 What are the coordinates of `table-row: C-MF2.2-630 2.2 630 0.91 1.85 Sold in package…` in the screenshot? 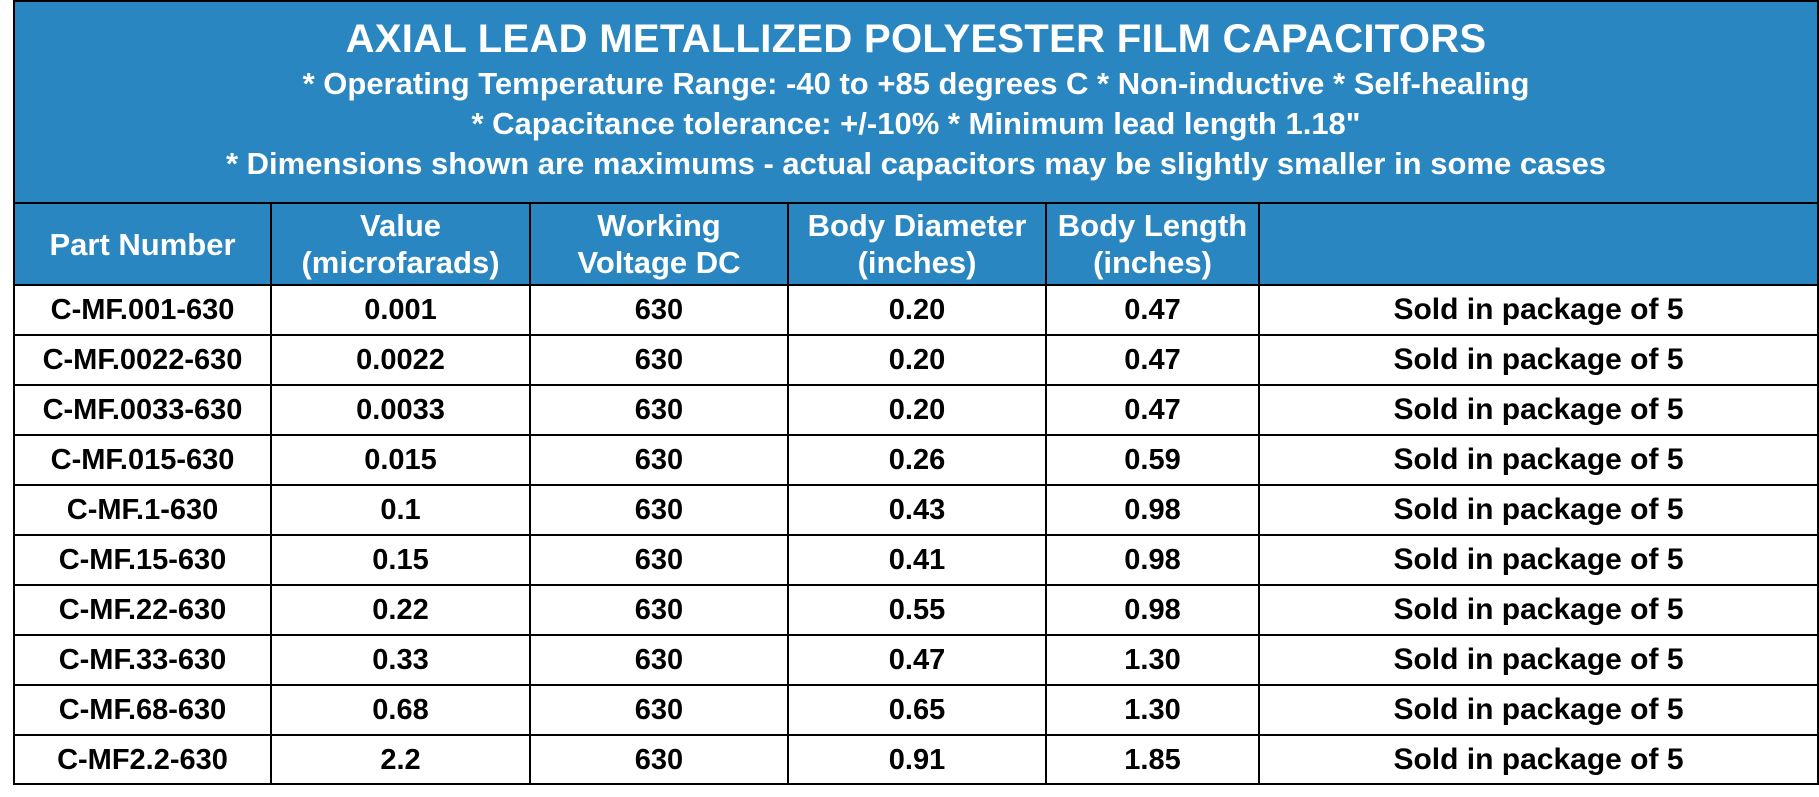 It's located at (916, 759).